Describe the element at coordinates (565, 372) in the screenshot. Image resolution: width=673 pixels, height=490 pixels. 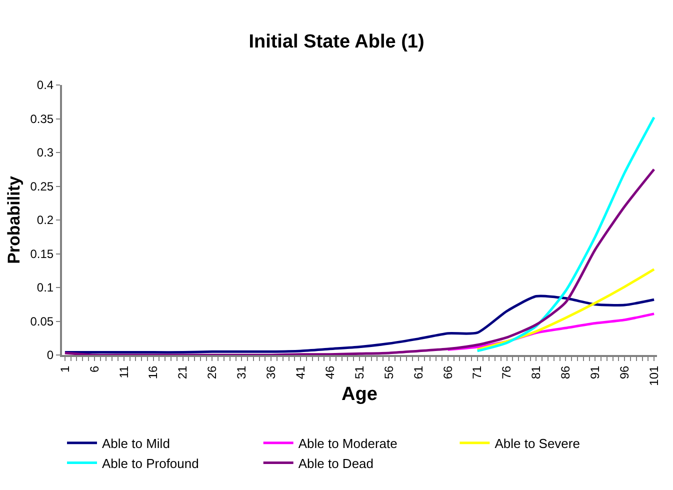
I see `x-tick-label: 86` at that location.